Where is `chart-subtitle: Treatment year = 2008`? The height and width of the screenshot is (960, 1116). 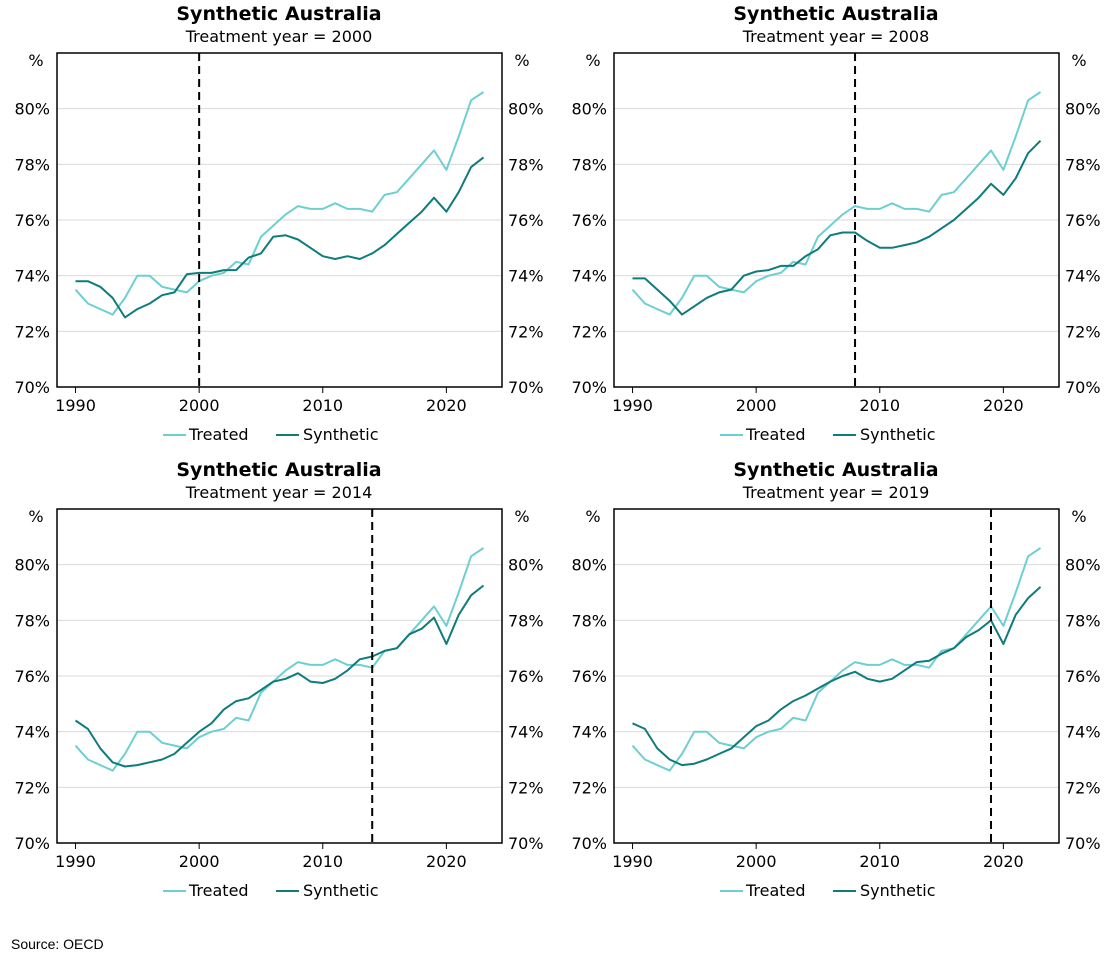 chart-subtitle: Treatment year = 2008 is located at coordinates (836, 36).